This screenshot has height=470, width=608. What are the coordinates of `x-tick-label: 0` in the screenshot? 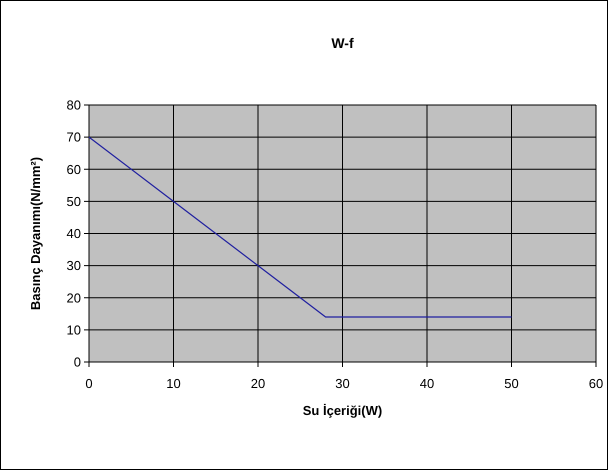 It's located at (89, 383).